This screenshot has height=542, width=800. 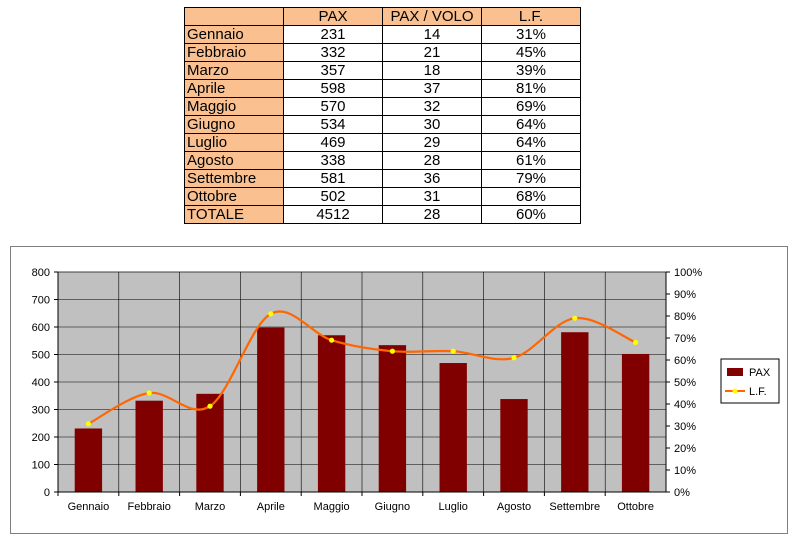 I want to click on value-cell: 32, so click(x=432, y=106).